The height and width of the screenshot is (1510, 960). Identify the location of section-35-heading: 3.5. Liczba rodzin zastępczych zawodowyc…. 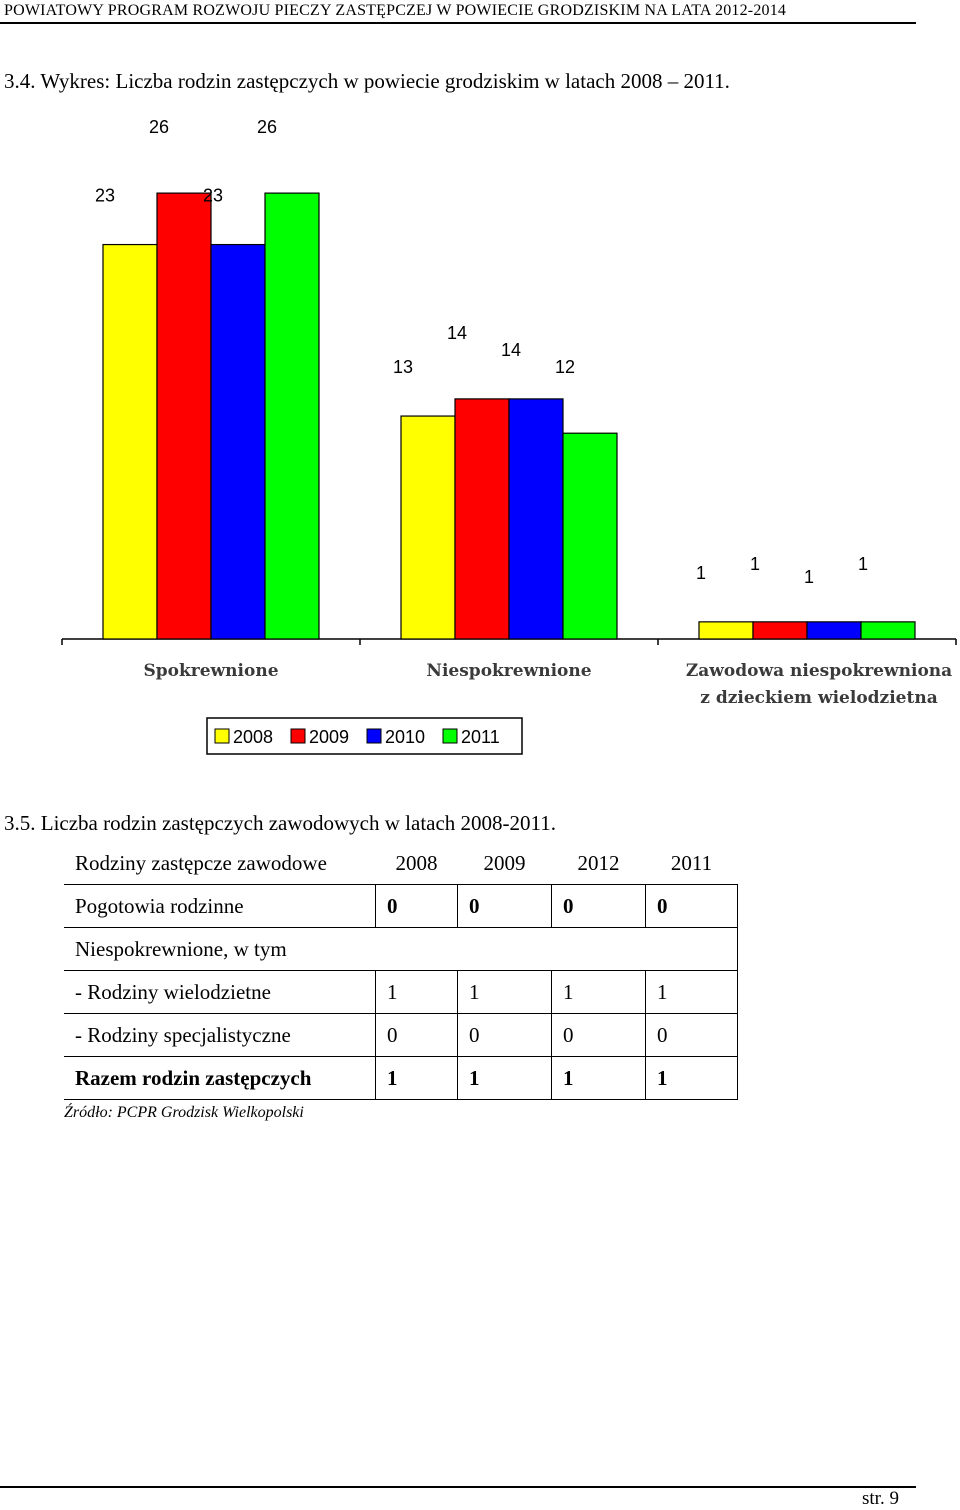
(280, 823).